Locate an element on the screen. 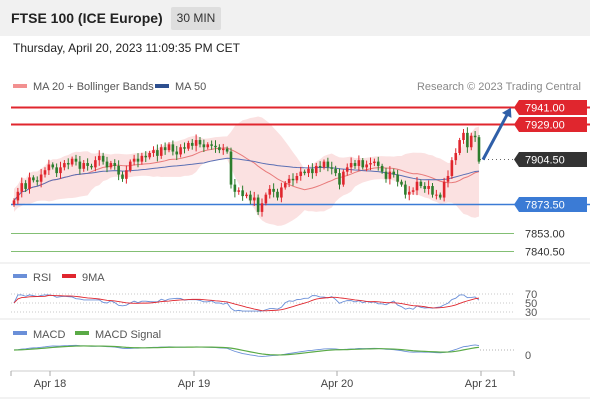 This screenshot has width=590, height=400. moving-averages is located at coordinates (246, 174).